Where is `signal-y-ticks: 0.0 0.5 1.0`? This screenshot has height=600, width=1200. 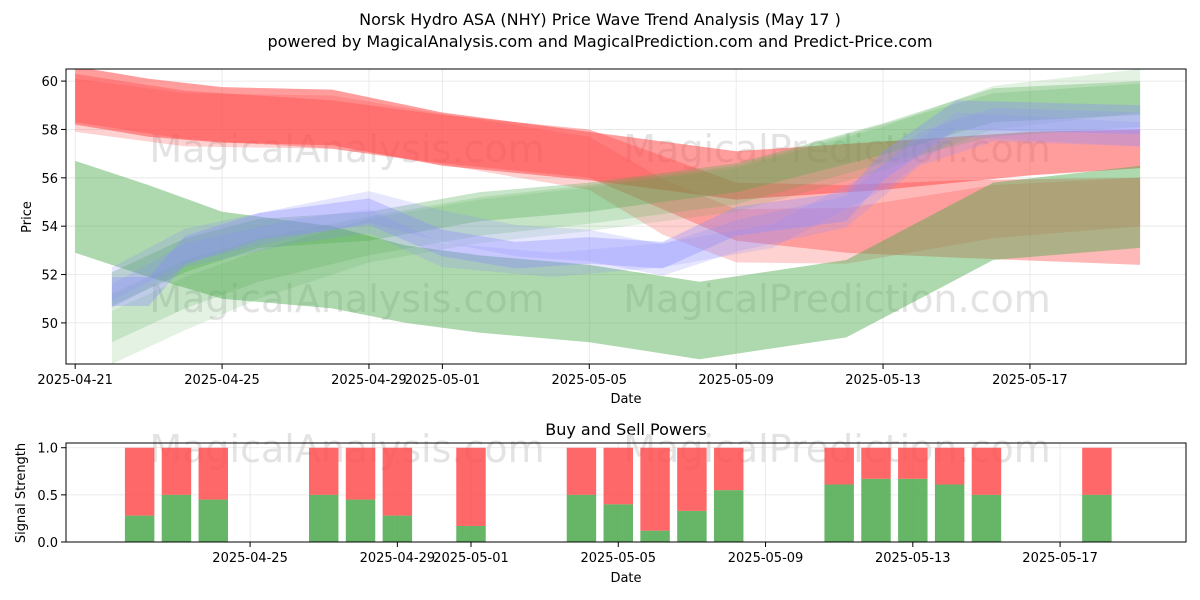 signal-y-ticks: 0.0 0.5 1.0 is located at coordinates (51, 496).